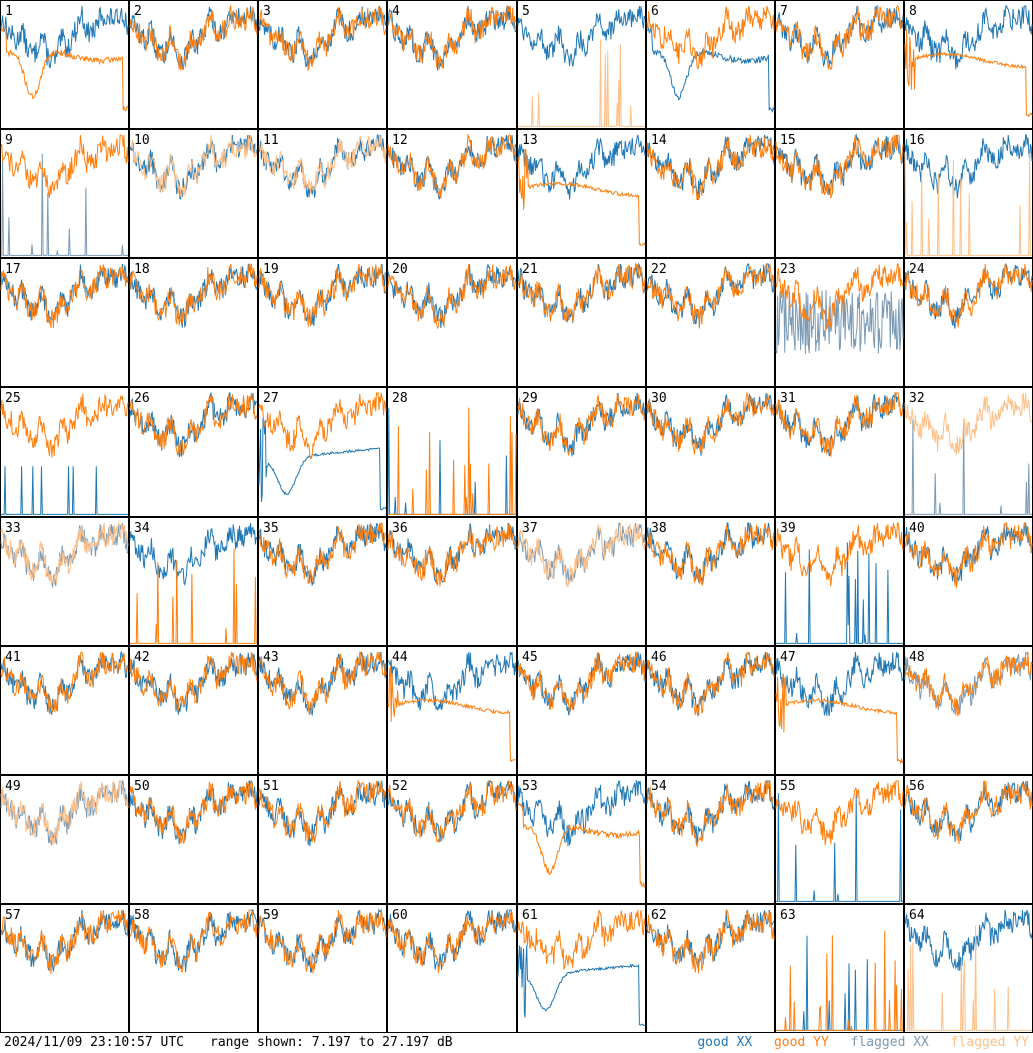 This screenshot has width=1033, height=1053. I want to click on panel-43: 43, so click(322, 710).